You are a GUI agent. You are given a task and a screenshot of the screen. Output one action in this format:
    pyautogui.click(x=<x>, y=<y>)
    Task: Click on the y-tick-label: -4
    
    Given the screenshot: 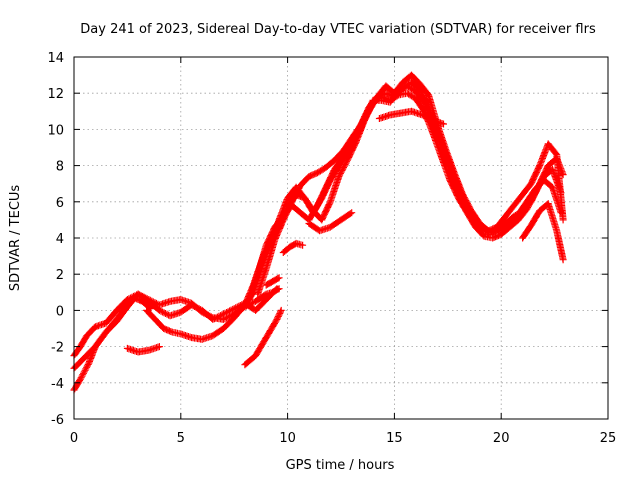 What is the action you would take?
    pyautogui.click(x=57, y=384)
    